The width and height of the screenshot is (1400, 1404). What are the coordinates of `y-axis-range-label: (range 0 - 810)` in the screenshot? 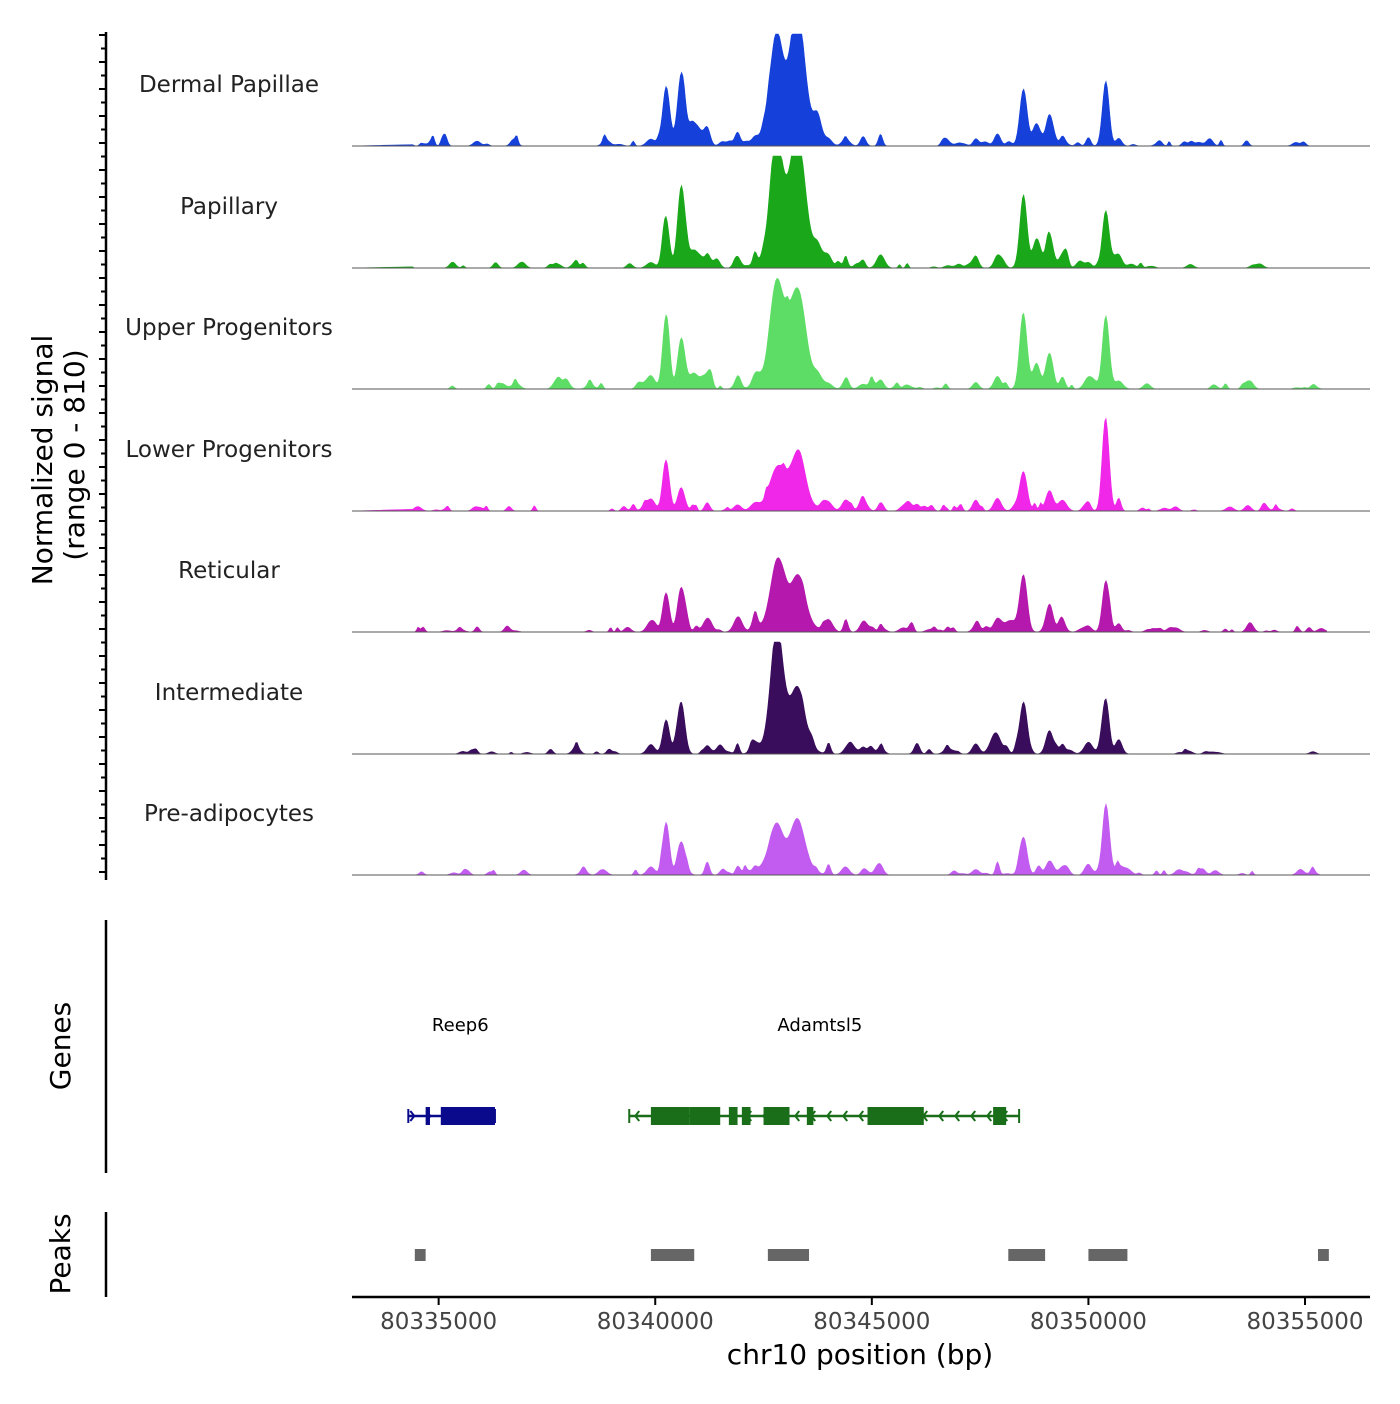 It's located at (74, 454).